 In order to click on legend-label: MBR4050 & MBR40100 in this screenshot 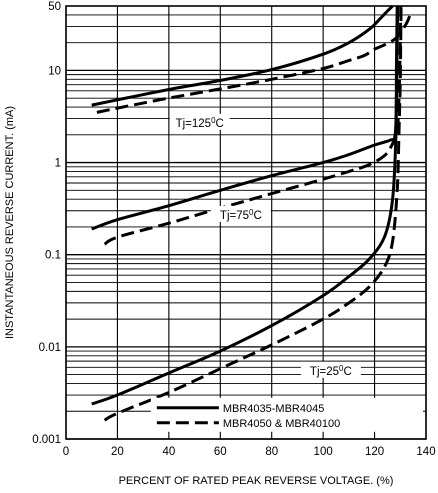, I will do `click(281, 424)`.